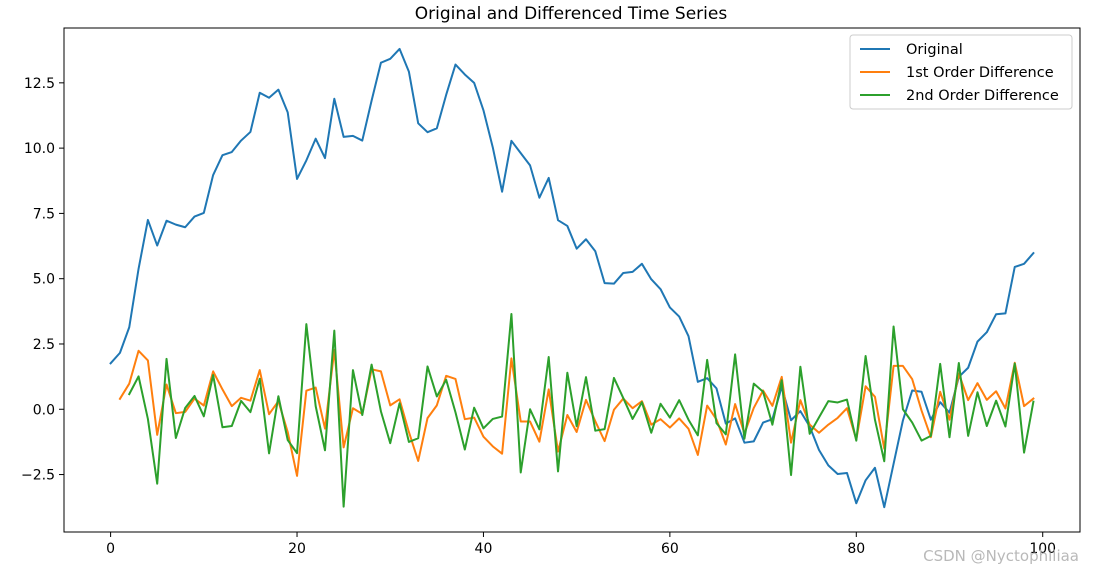 This screenshot has width=1093, height=573. I want to click on legend-box, so click(961, 72).